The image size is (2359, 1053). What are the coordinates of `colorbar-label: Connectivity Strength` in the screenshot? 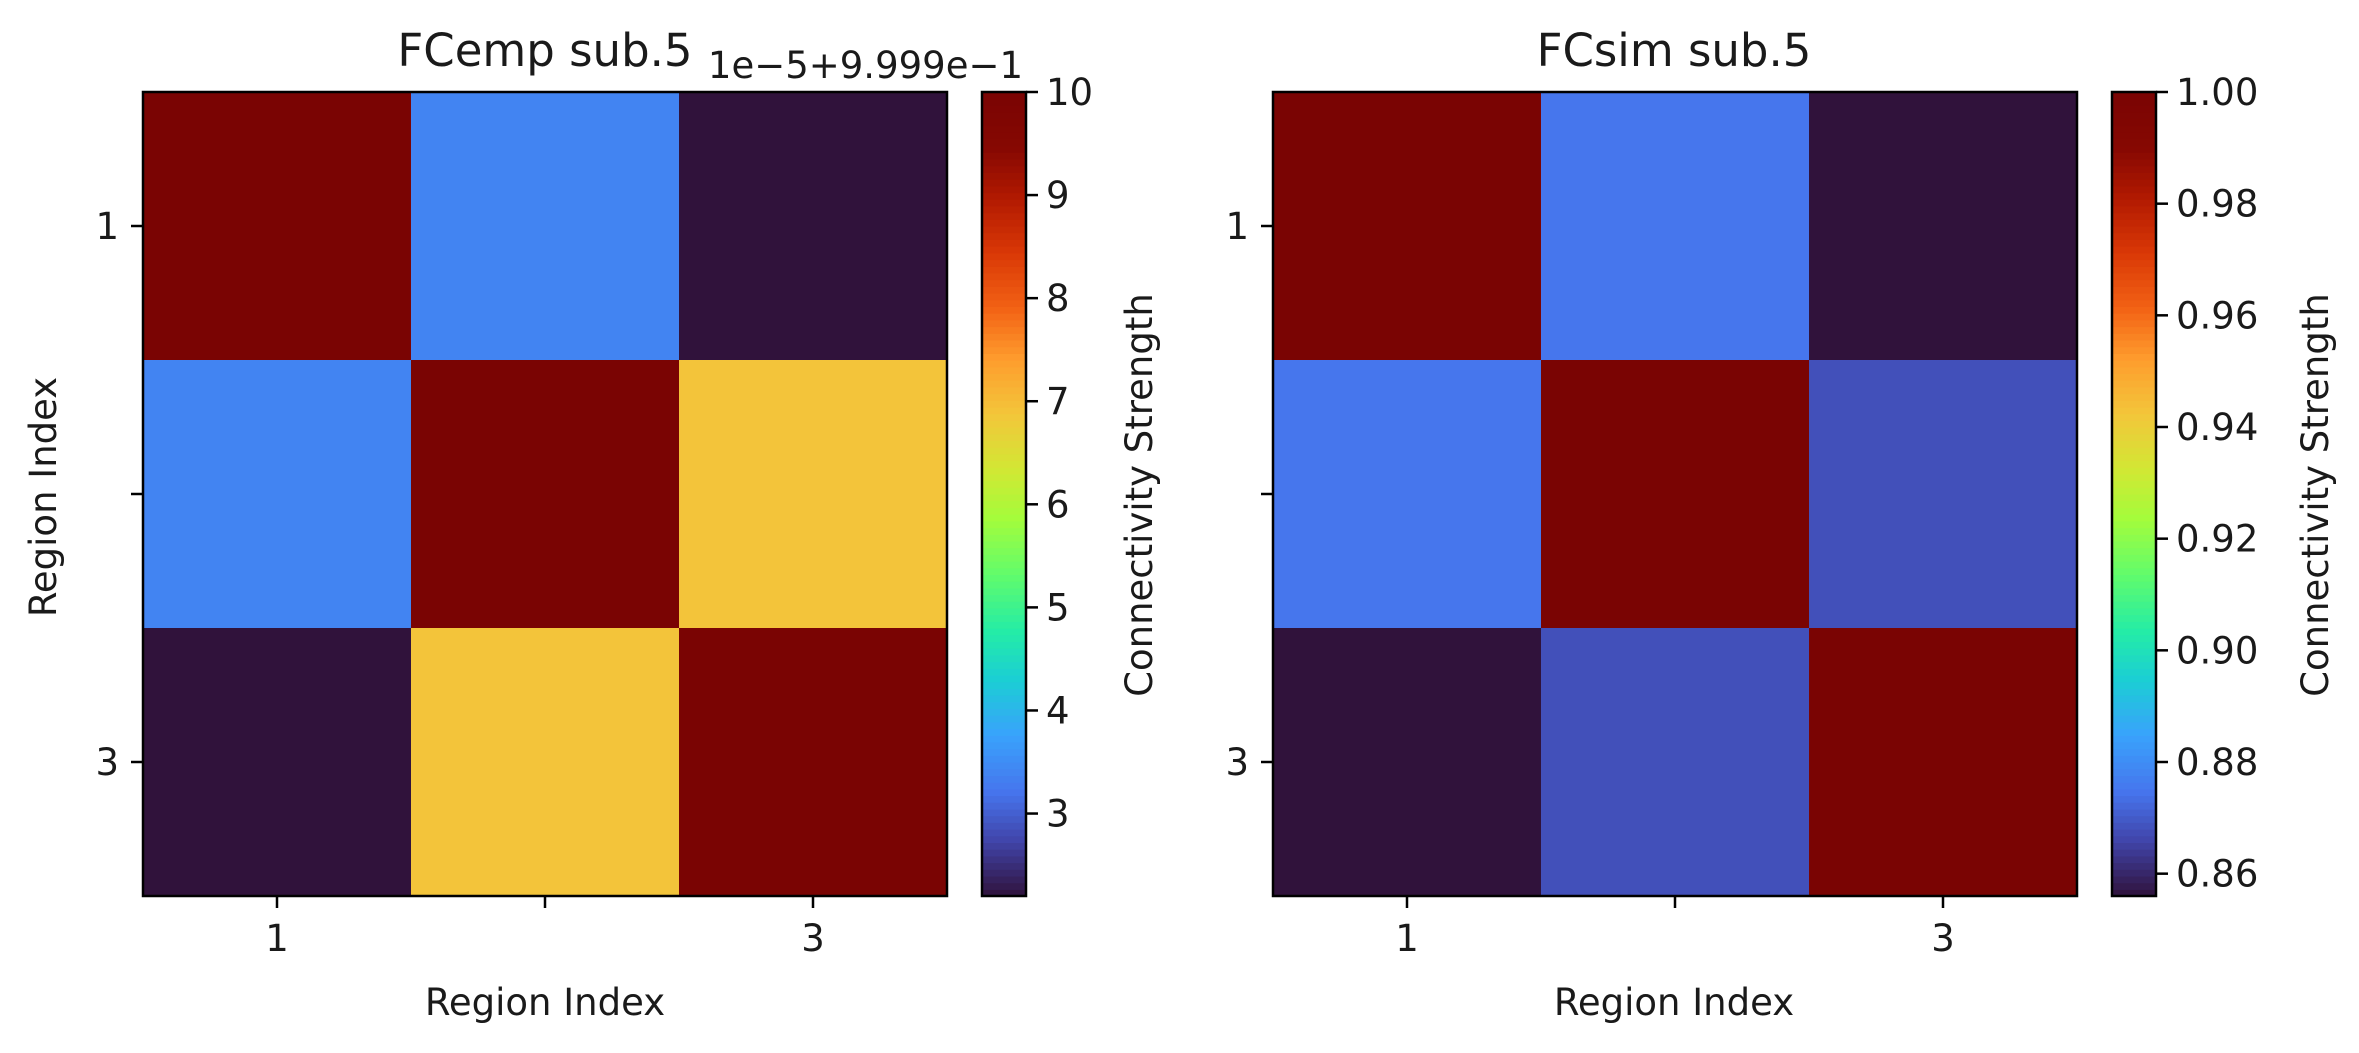 It's located at (2315, 495).